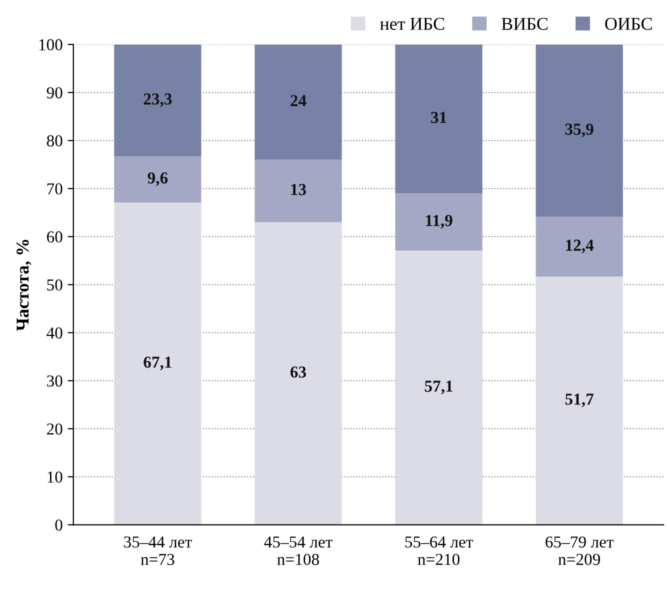  Describe the element at coordinates (55, 477) in the screenshot. I see `y-tick-label: 10` at that location.